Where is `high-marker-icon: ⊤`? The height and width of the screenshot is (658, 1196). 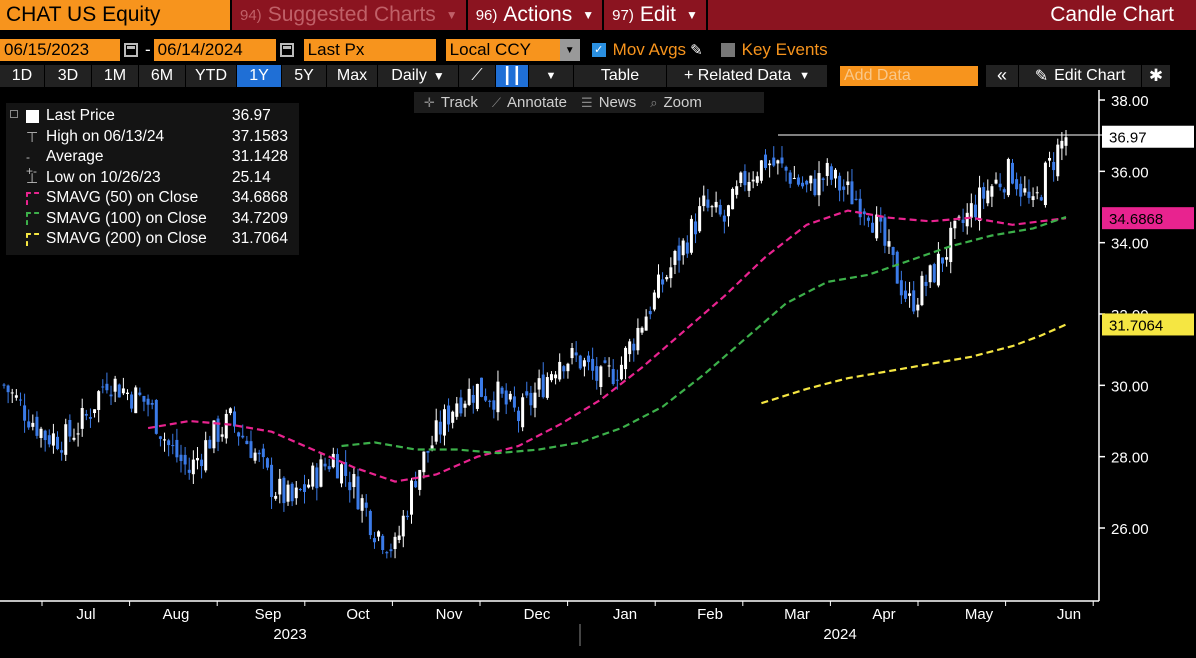 high-marker-icon: ⊤ is located at coordinates (32, 136).